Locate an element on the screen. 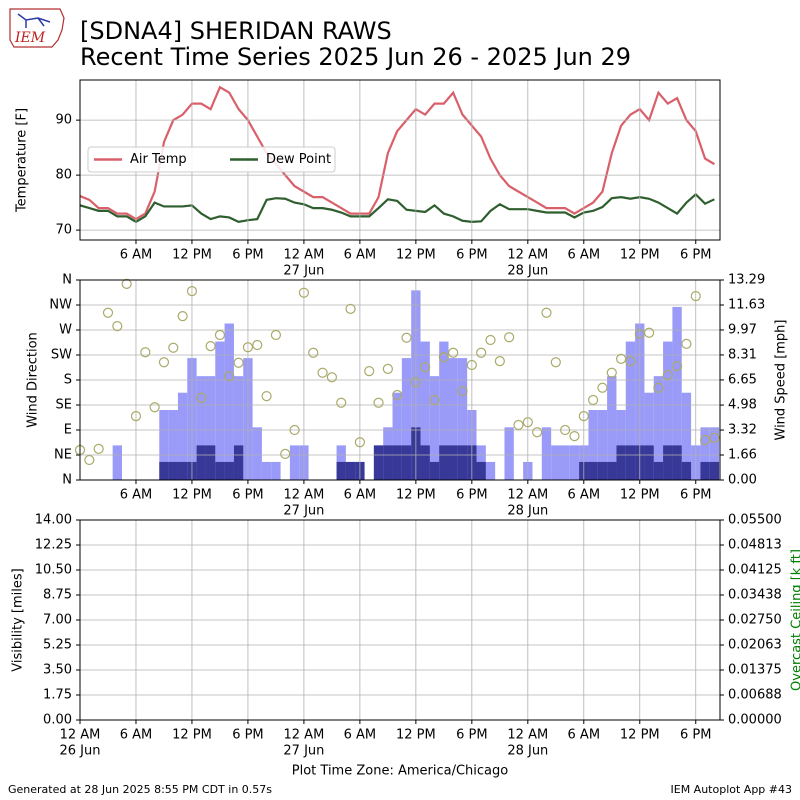 Image resolution: width=800 pixels, height=800 pixels. y2-tick-label: 6.65 is located at coordinates (742, 379).